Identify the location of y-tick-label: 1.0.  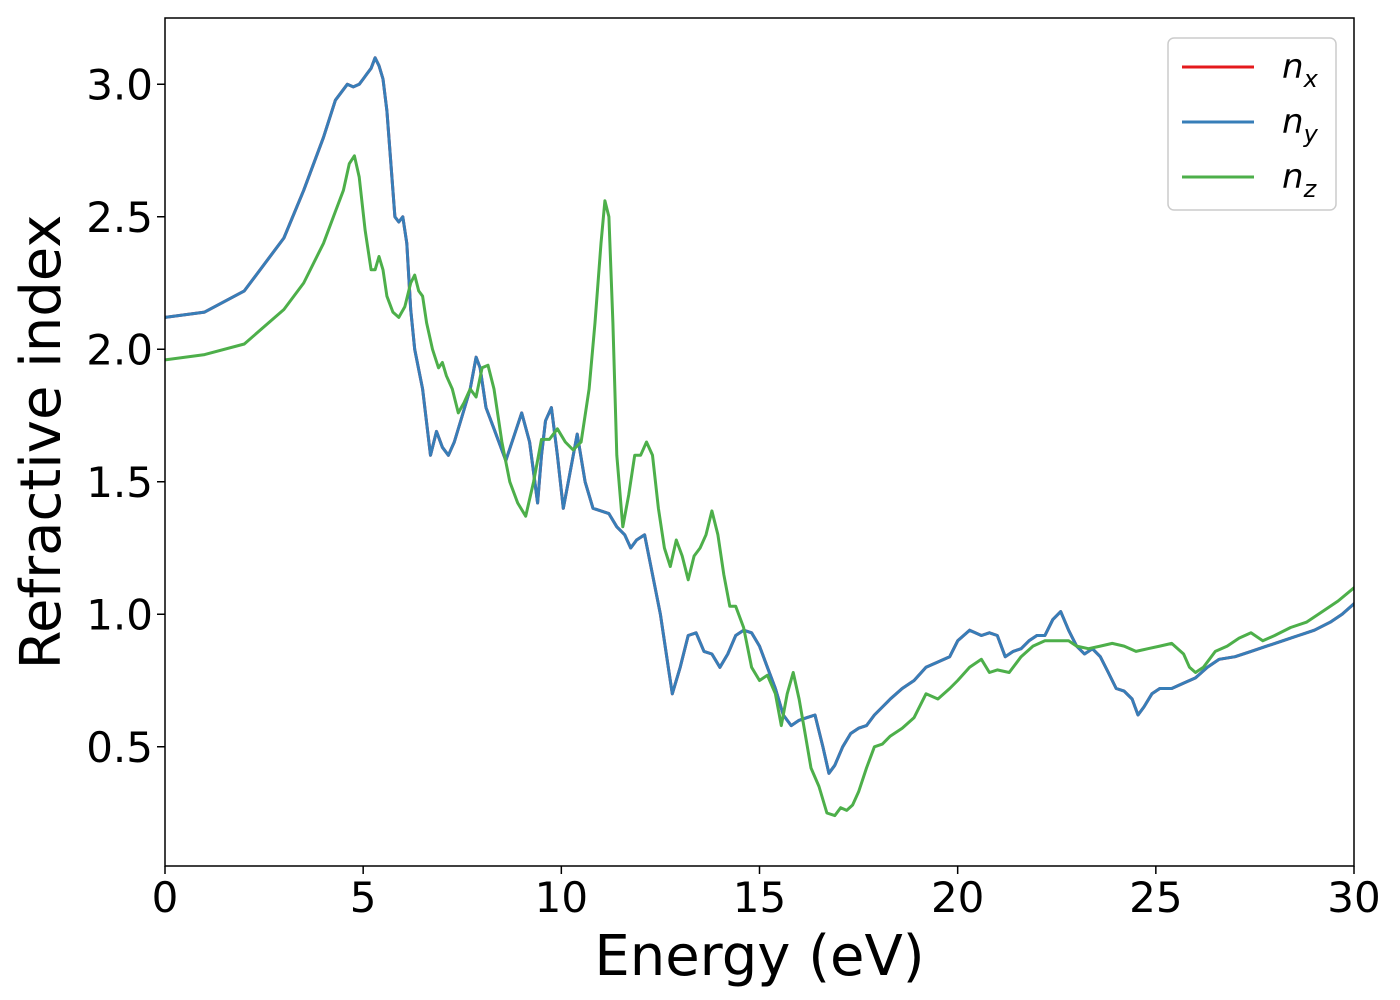
(119, 614).